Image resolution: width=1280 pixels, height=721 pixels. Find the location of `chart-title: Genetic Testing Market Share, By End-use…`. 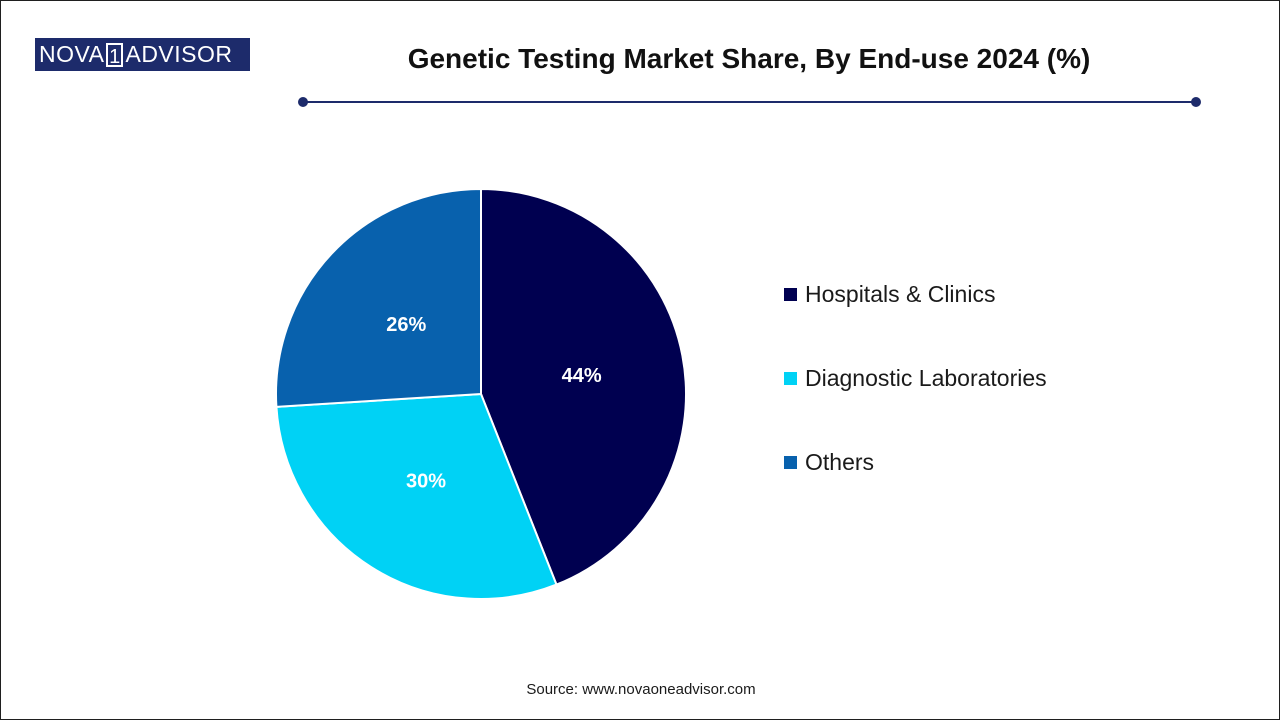

chart-title: Genetic Testing Market Share, By End-use… is located at coordinates (749, 58).